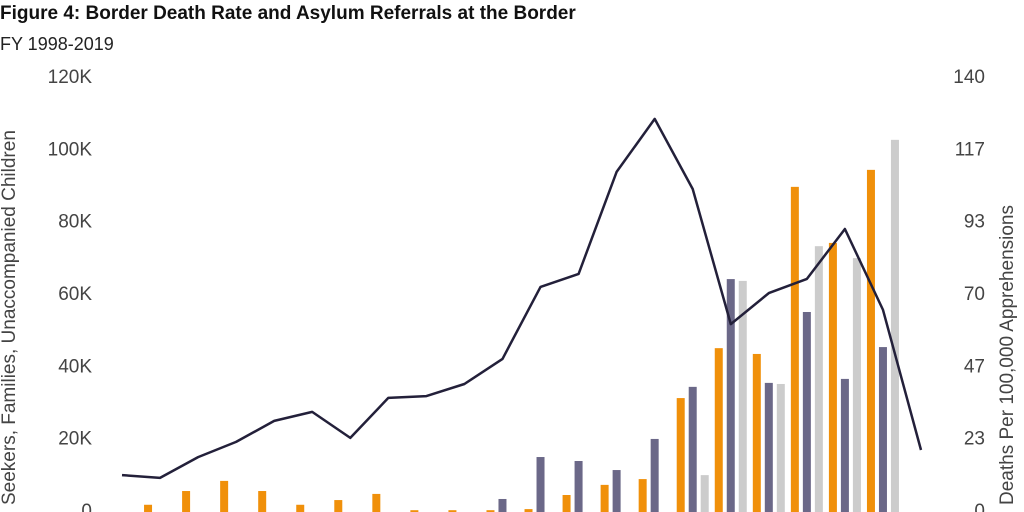 Image resolution: width=1024 pixels, height=512 pixels. Describe the element at coordinates (1007, 355) in the screenshot. I see `y2-axis-label: Deaths Per 100,000 Apprehensions` at that location.